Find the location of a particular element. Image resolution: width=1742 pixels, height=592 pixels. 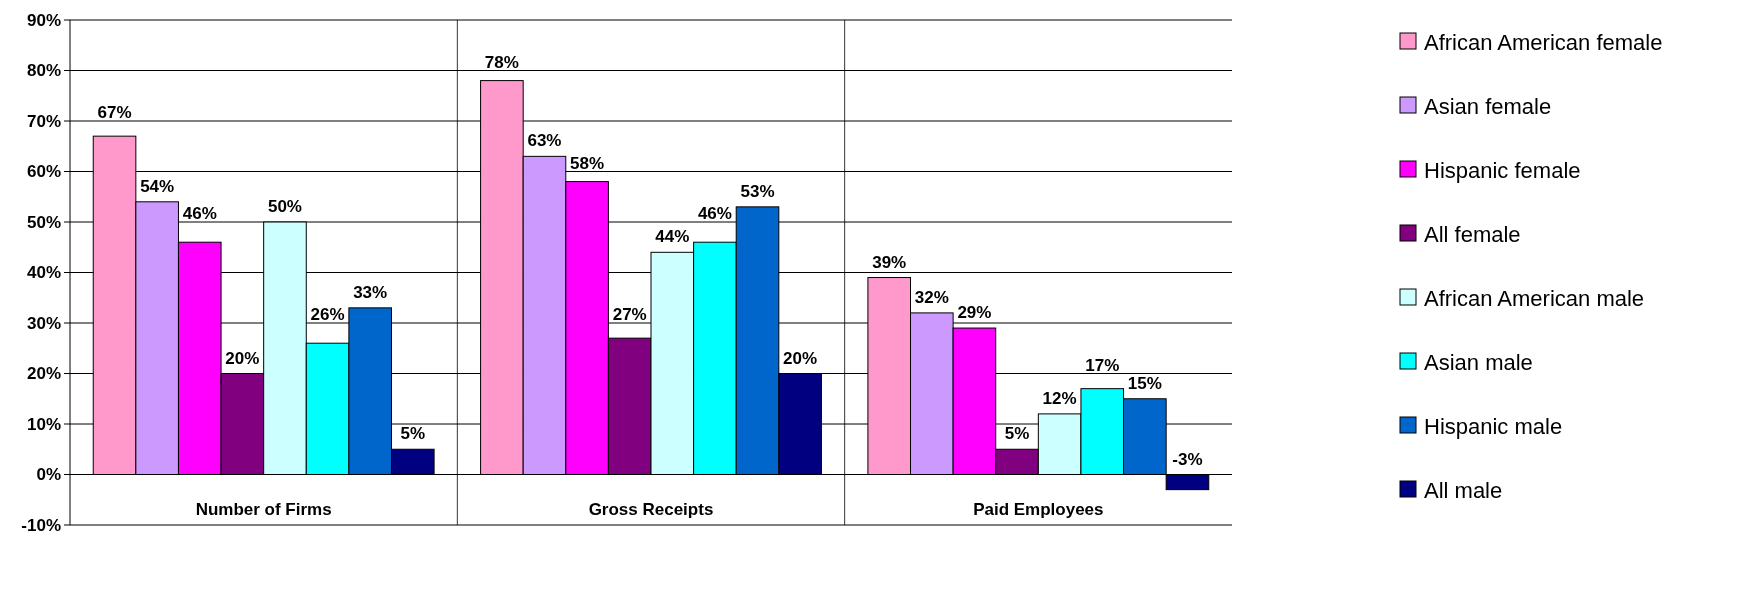

data-label: 39% is located at coordinates (889, 262).